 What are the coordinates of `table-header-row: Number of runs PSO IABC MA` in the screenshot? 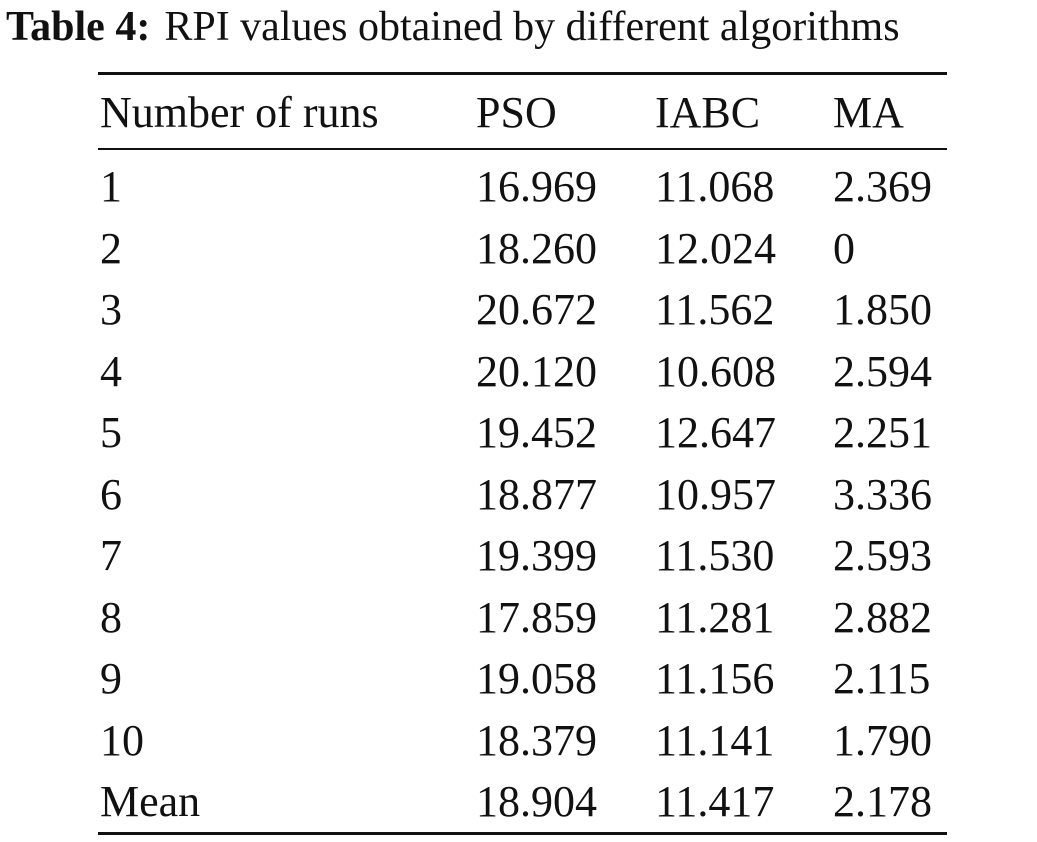 It's located at (518, 113).